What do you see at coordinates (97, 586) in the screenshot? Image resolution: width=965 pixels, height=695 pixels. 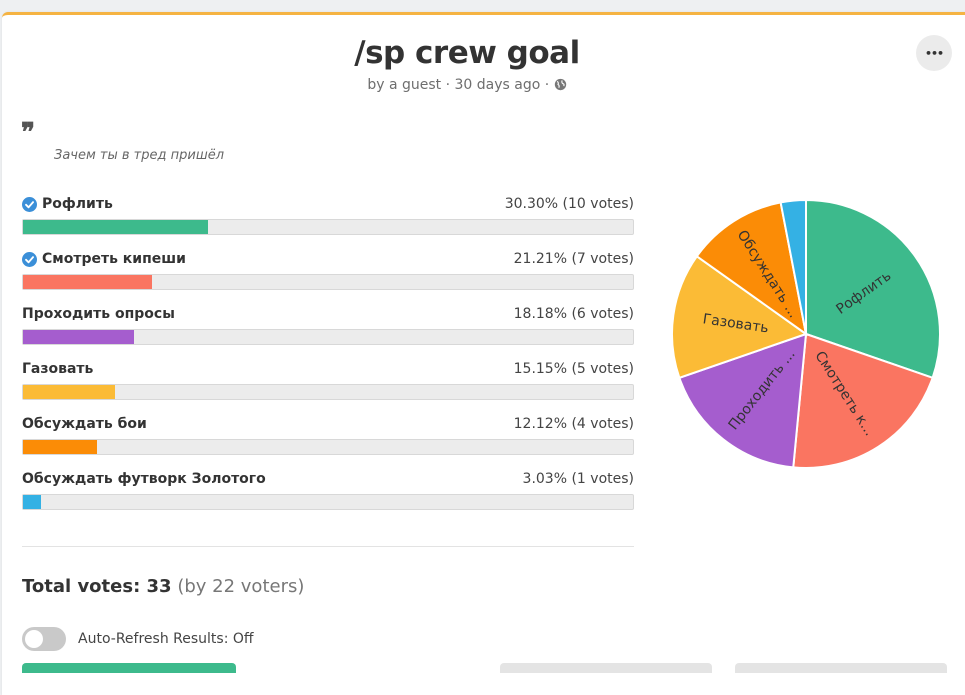 I see `total-votes-label: Total votes: 33` at bounding box center [97, 586].